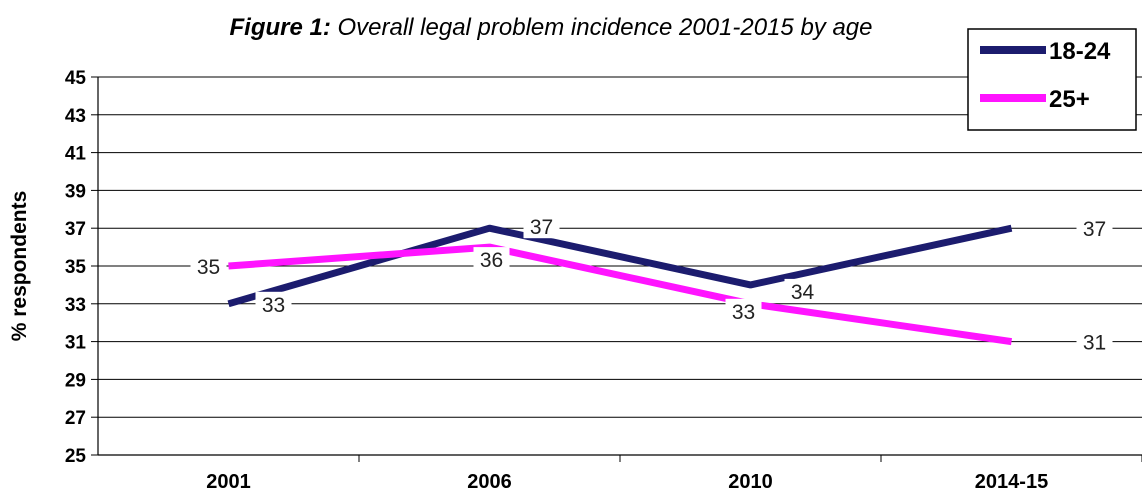 The height and width of the screenshot is (494, 1142). Describe the element at coordinates (76, 343) in the screenshot. I see `y-tick-label: 31` at that location.